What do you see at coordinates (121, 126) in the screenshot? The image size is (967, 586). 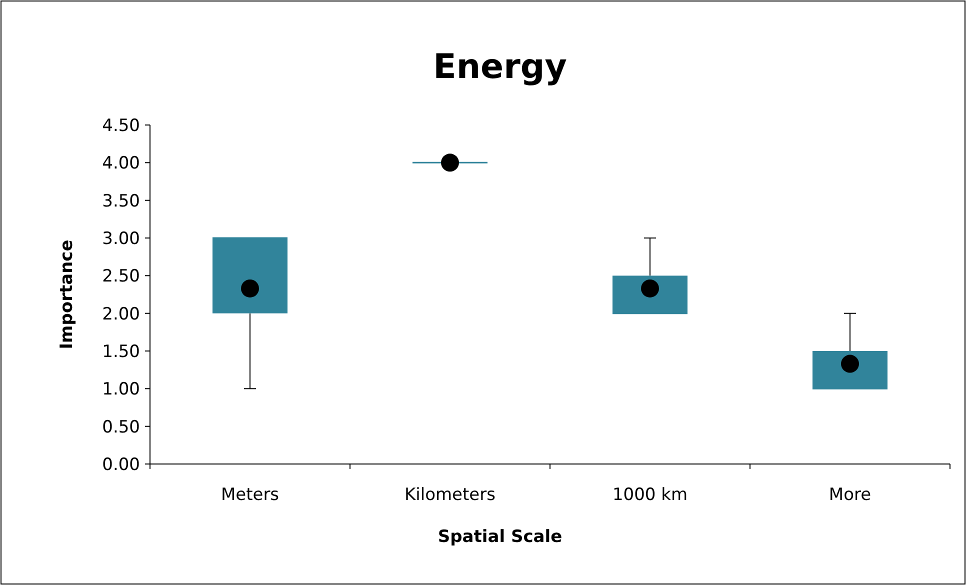 I see `y-tick-label: 4.50` at bounding box center [121, 126].